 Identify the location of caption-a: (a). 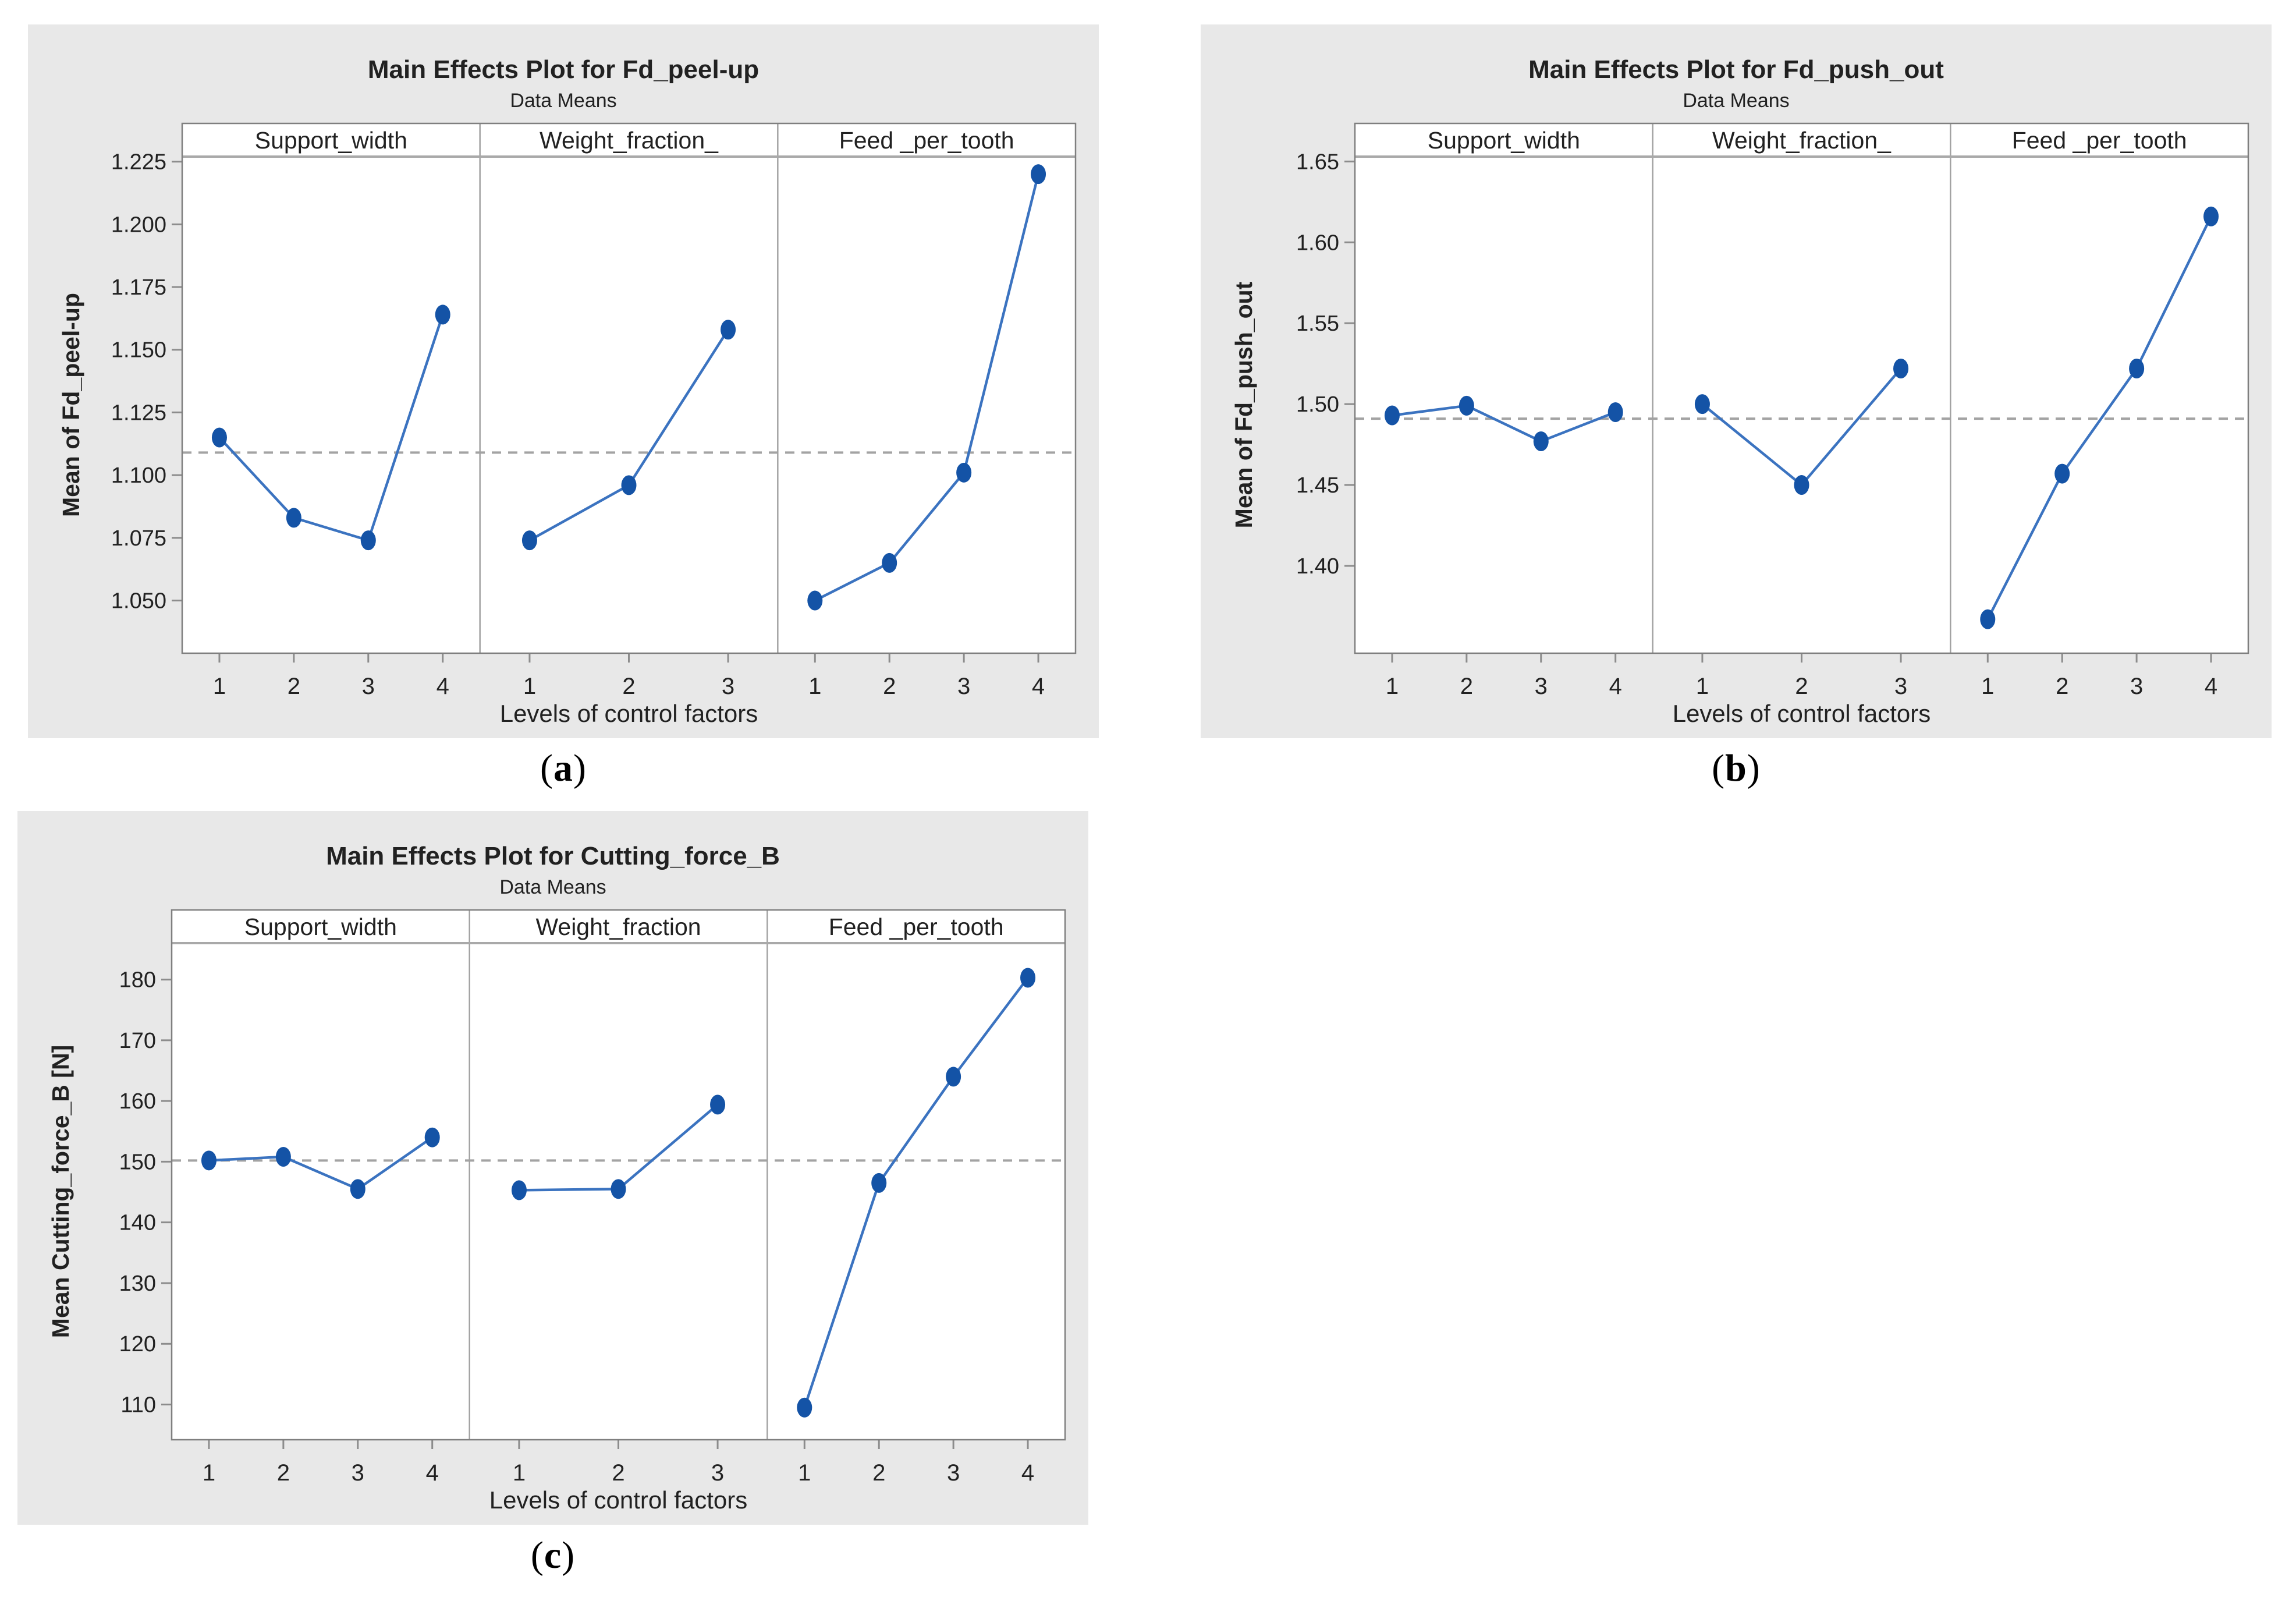
(563, 768).